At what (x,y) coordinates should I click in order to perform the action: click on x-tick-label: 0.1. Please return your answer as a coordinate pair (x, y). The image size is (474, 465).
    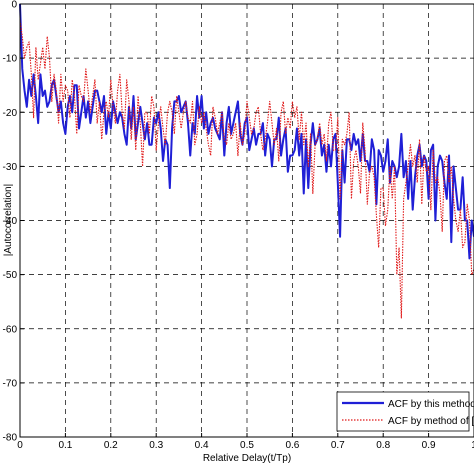
    Looking at the image, I should click on (65, 445).